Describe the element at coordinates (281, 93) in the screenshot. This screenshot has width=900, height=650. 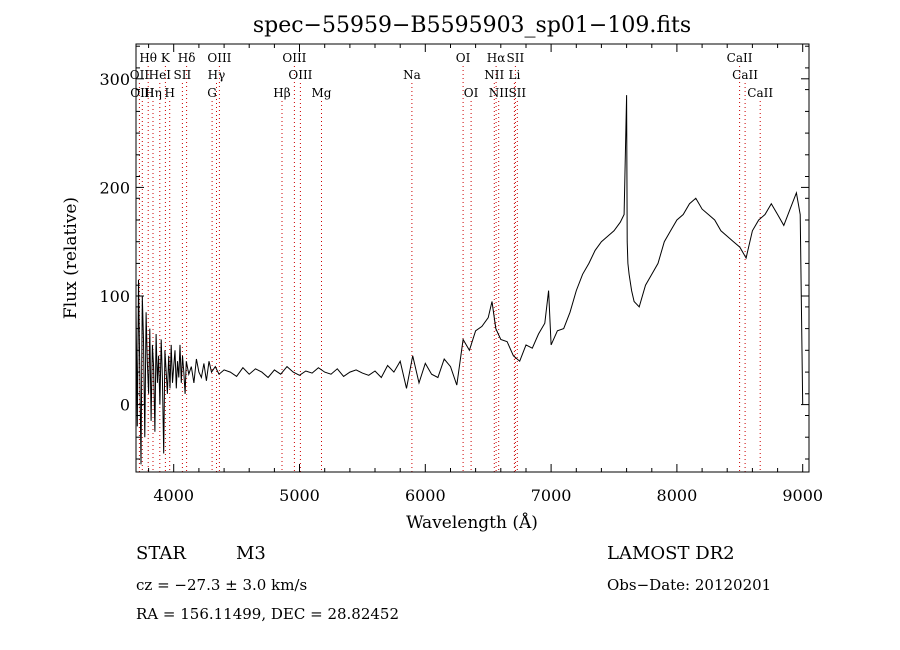
I see `spectral-line-label: Hβ` at that location.